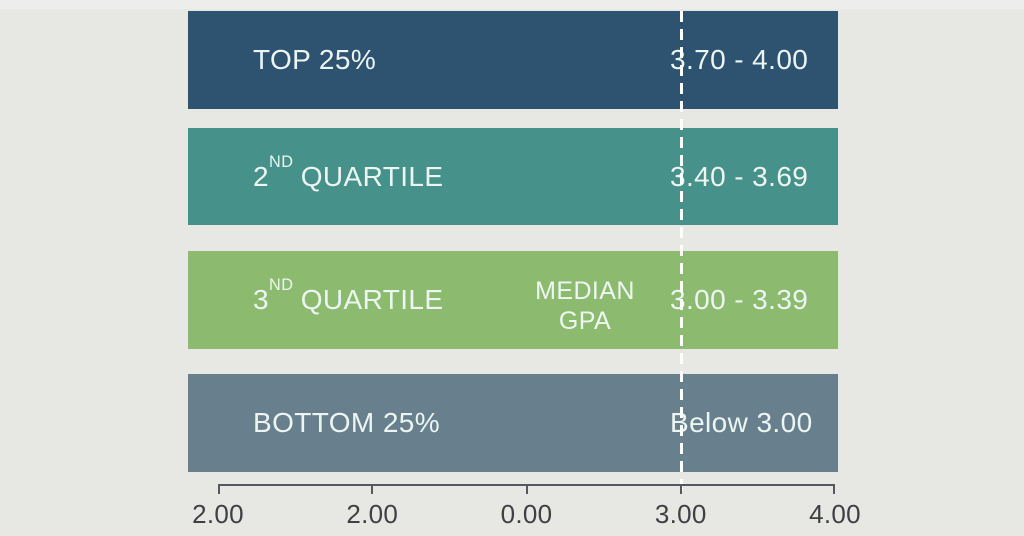 This screenshot has width=1024, height=536. I want to click on x-axis-tick-label: 0.00, so click(526, 514).